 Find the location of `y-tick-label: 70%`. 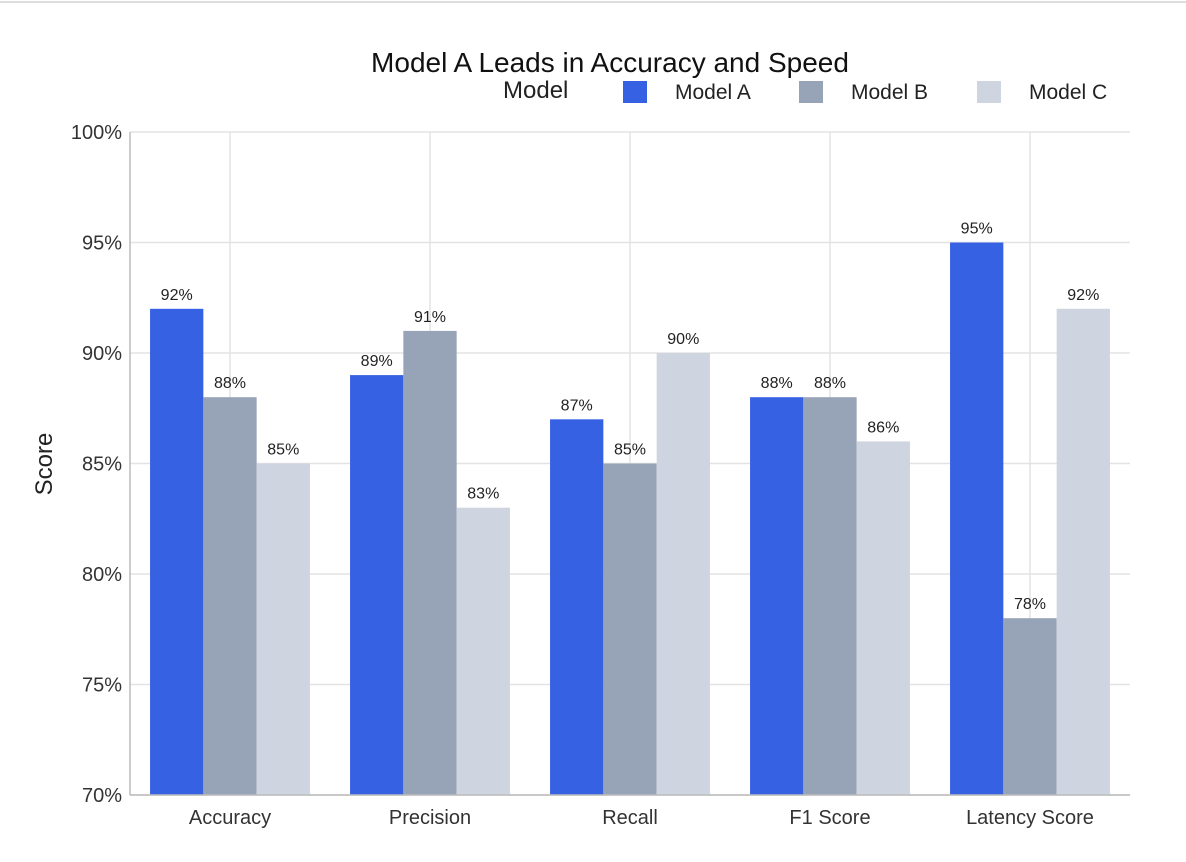

y-tick-label: 70% is located at coordinates (102, 796).